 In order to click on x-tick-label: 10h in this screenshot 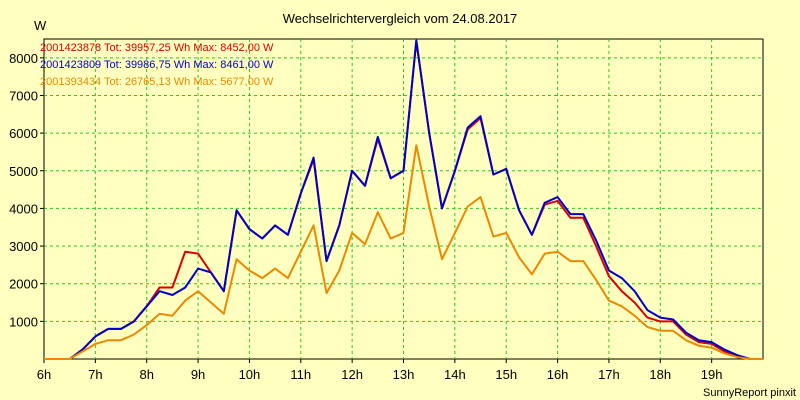, I will do `click(250, 374)`.